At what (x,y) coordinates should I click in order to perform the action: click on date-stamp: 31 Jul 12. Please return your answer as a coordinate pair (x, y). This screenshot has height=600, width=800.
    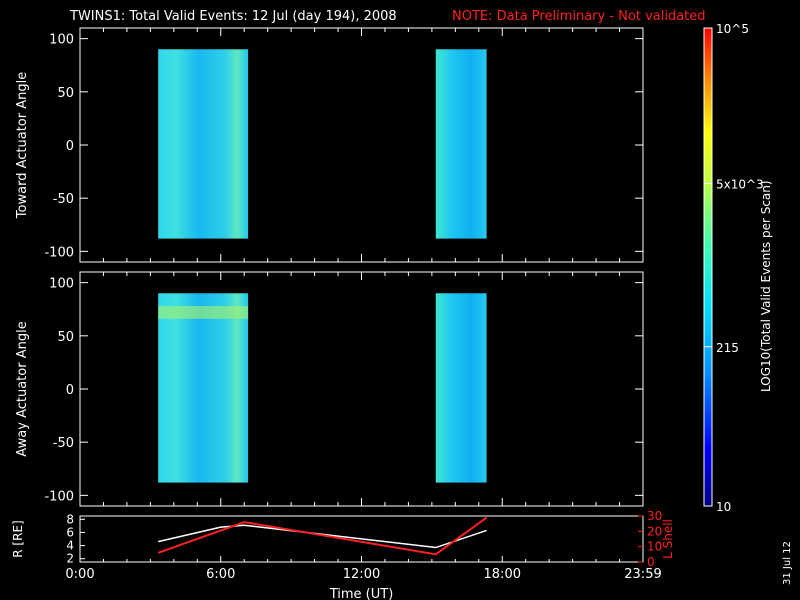
    Looking at the image, I should click on (787, 563).